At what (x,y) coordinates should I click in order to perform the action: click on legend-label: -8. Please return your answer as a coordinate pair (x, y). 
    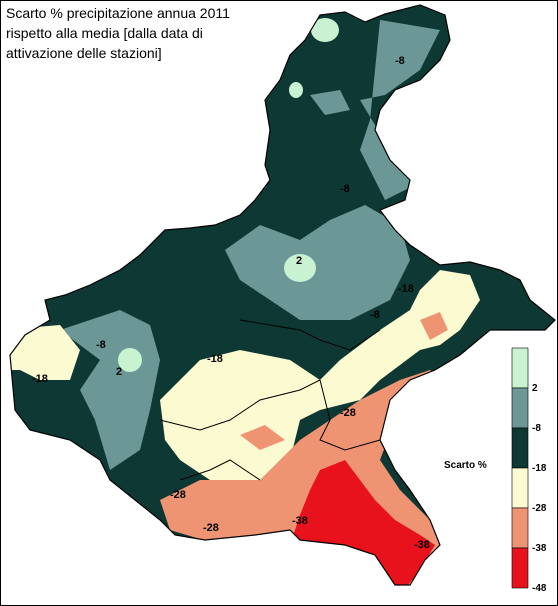
    Looking at the image, I should click on (536, 428).